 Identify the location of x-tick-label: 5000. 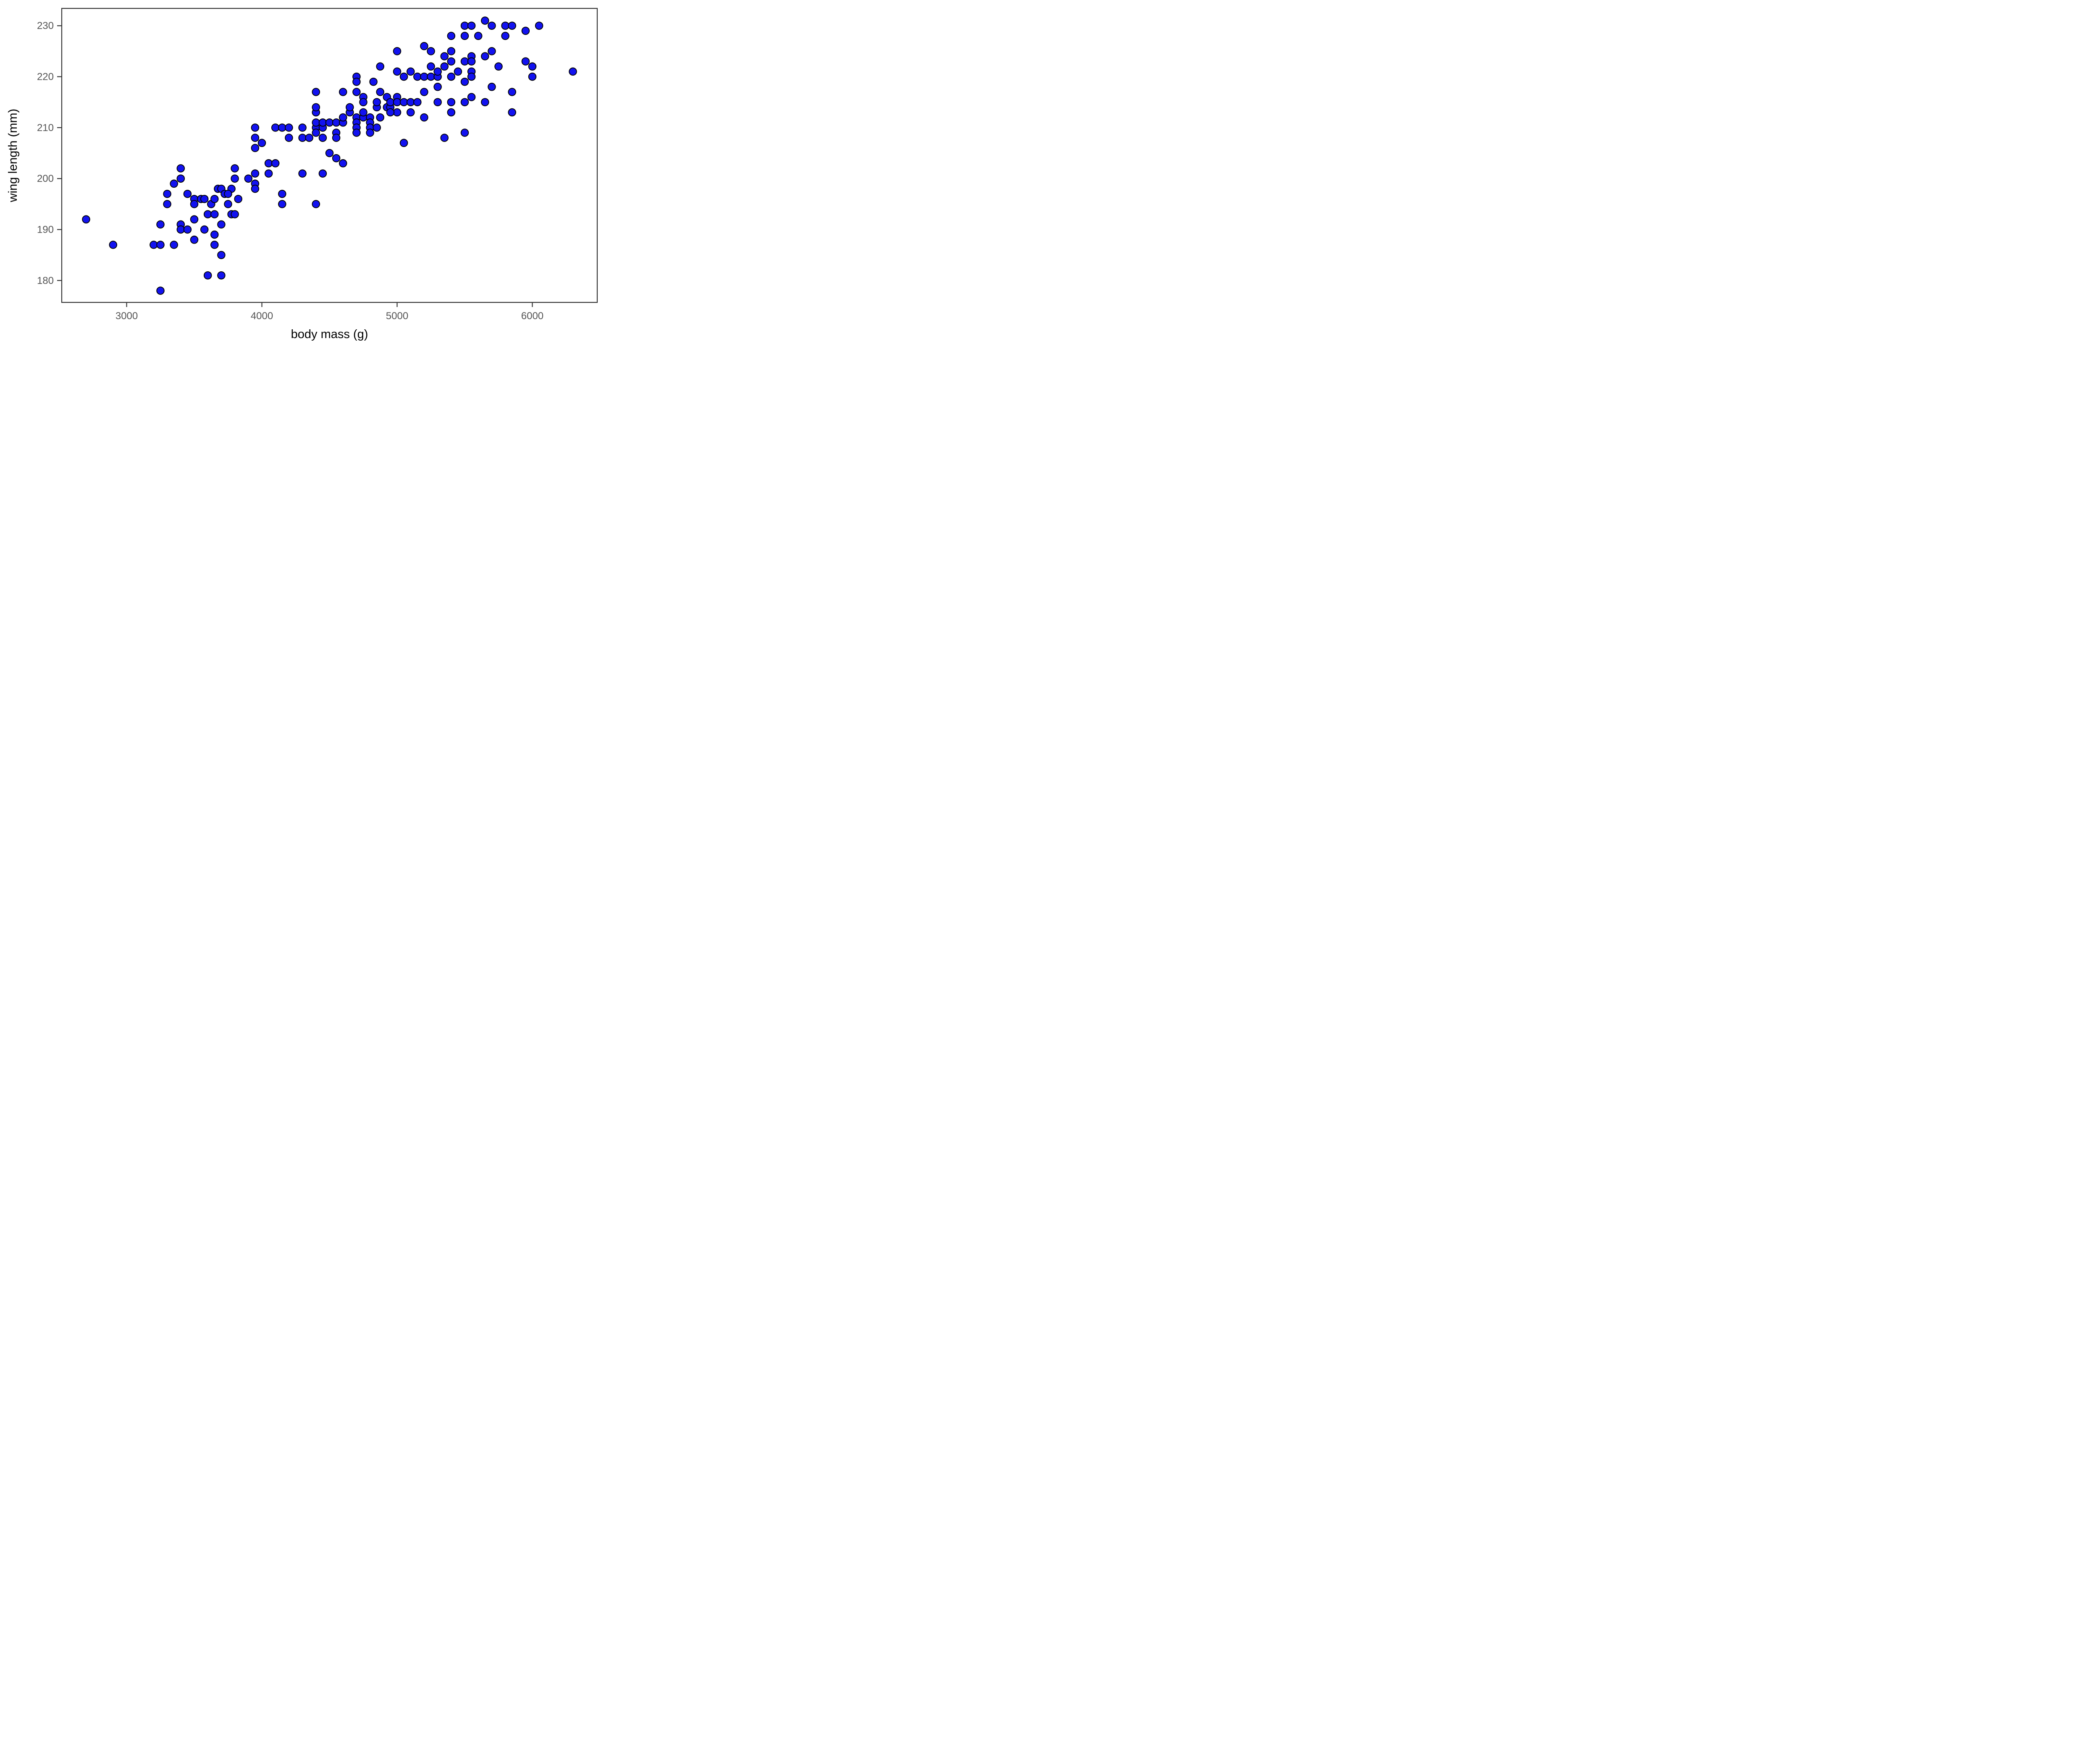
(397, 316).